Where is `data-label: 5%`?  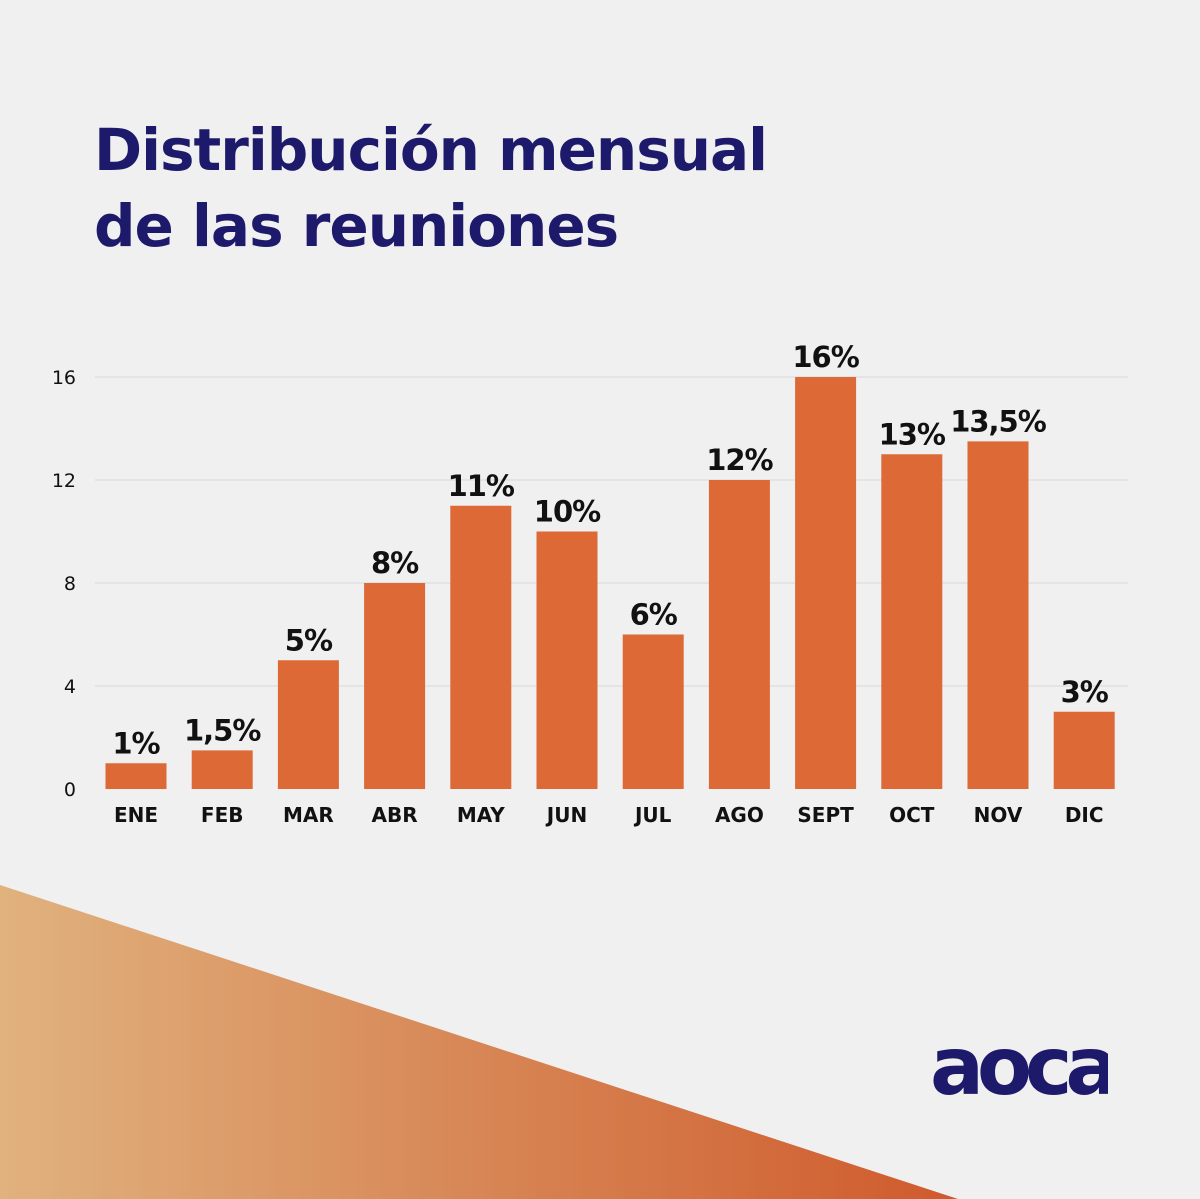 data-label: 5% is located at coordinates (309, 640).